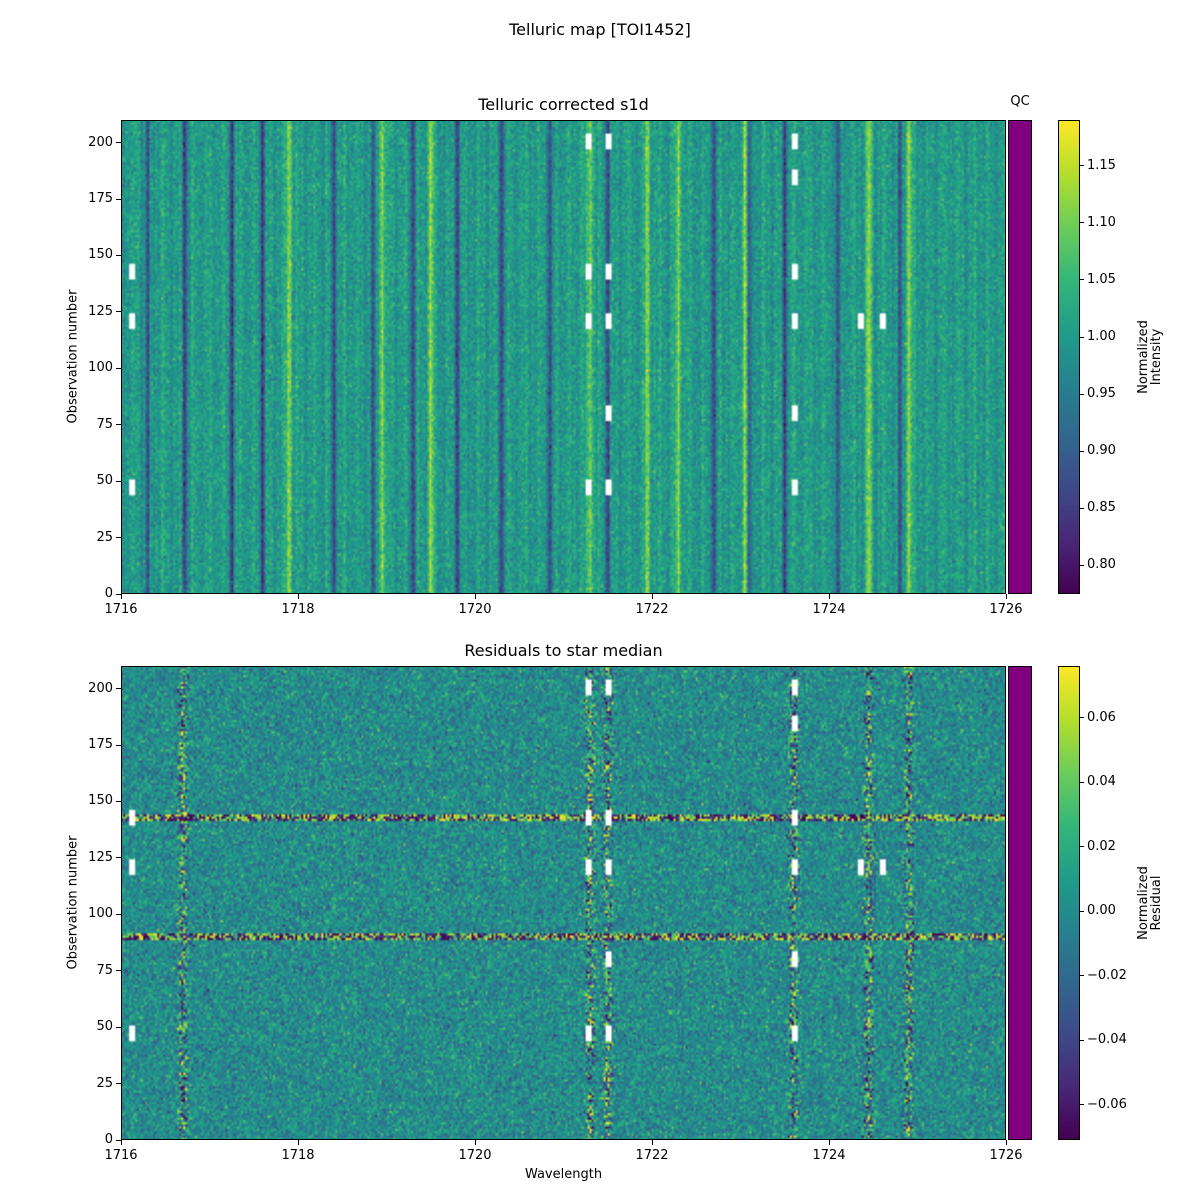  What do you see at coordinates (1101, 336) in the screenshot?
I see `colorbar-tick-label: 1.00` at bounding box center [1101, 336].